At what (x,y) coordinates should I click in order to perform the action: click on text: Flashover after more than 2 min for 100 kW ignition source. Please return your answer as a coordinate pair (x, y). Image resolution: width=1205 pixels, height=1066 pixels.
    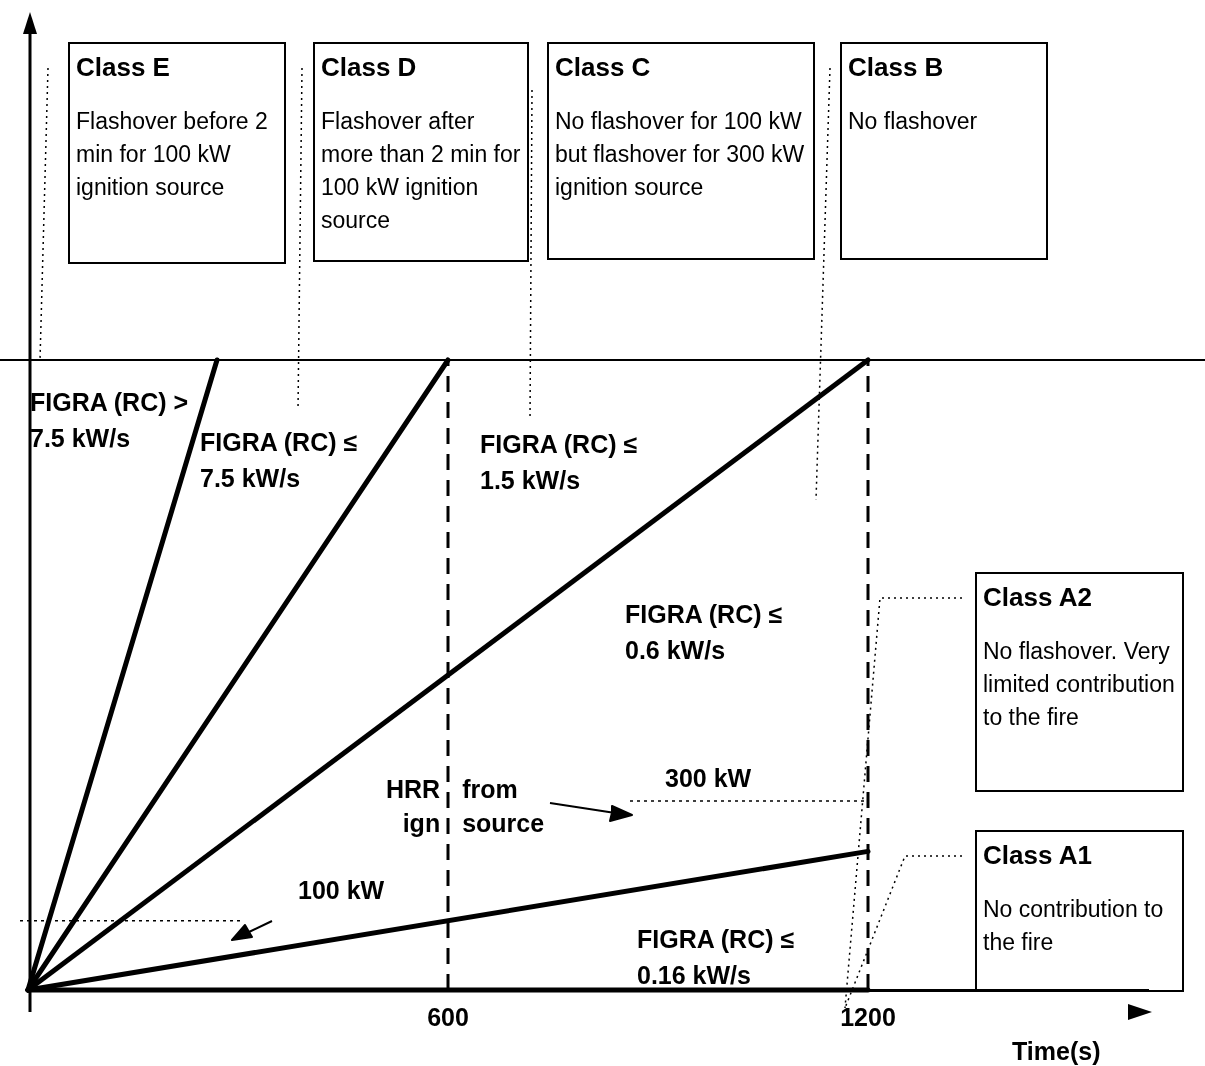
    Looking at the image, I should click on (421, 171).